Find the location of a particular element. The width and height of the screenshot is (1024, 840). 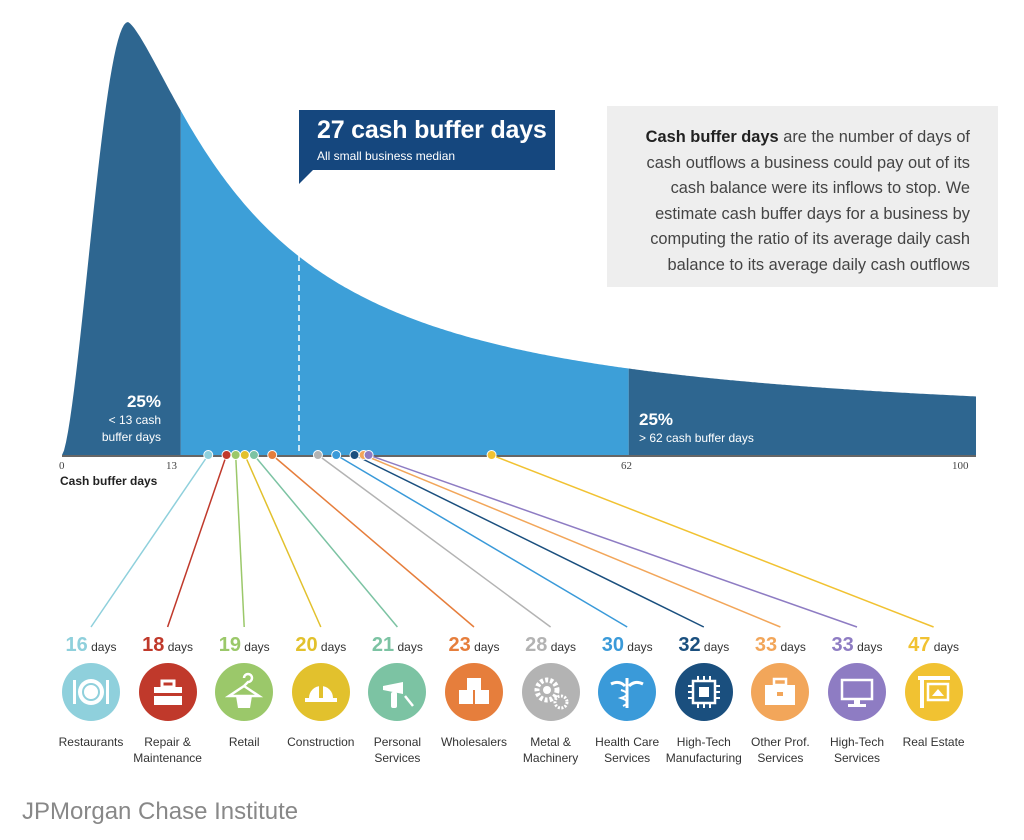

industry-name: Real Estate is located at coordinates (933, 742).